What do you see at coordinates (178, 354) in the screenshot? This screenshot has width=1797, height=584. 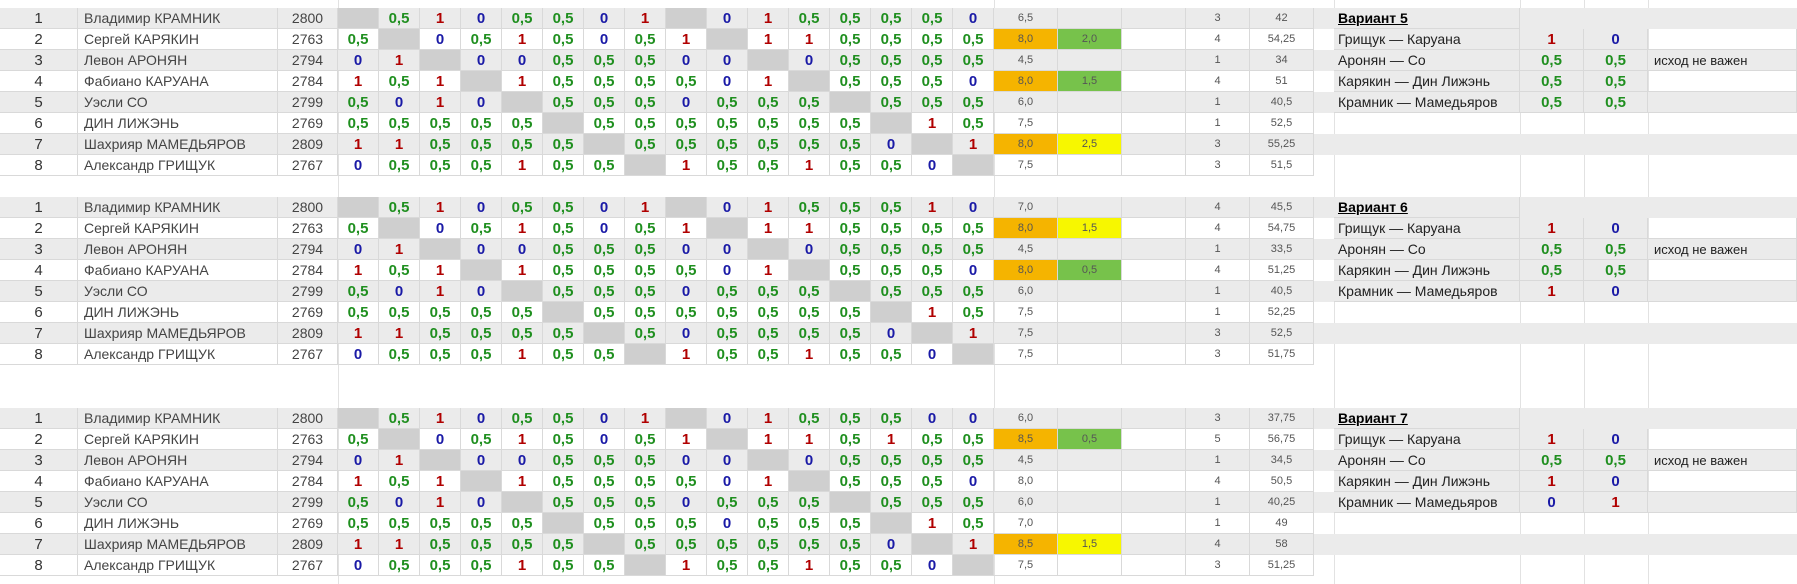 I see `player-name-cell: Александр ГРИЩУК` at bounding box center [178, 354].